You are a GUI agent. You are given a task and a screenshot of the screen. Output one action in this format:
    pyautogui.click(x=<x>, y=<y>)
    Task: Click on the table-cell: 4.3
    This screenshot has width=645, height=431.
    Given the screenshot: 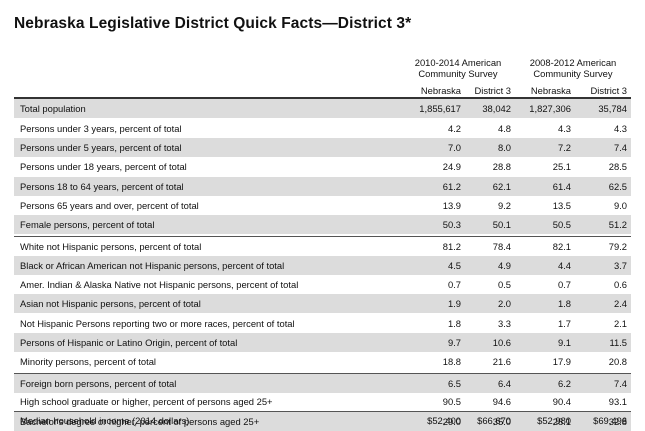 What is the action you would take?
    pyautogui.click(x=620, y=128)
    